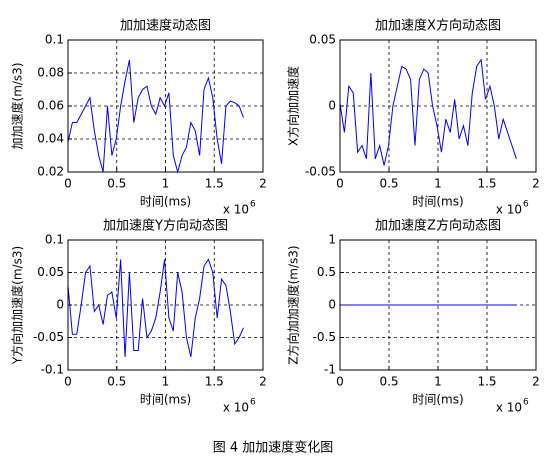 Image resolution: width=547 pixels, height=470 pixels. Describe the element at coordinates (293, 106) in the screenshot. I see `y-axis-label: X方向加加速度` at that location.